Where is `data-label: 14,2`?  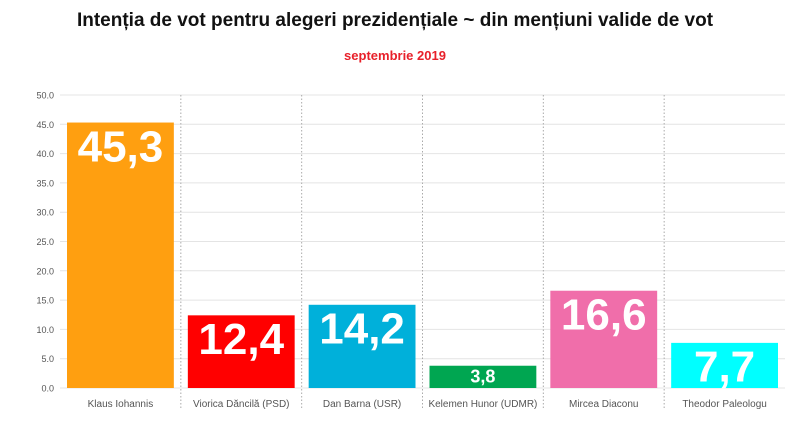 data-label: 14,2 is located at coordinates (362, 329).